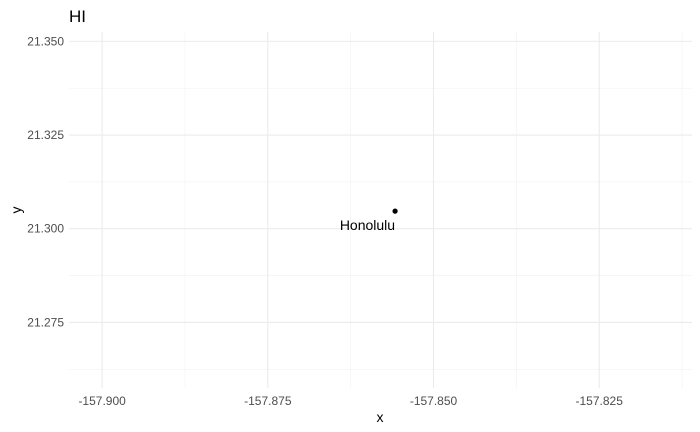 The width and height of the screenshot is (700, 432). I want to click on y-tick-label: 21.325, so click(45, 135).